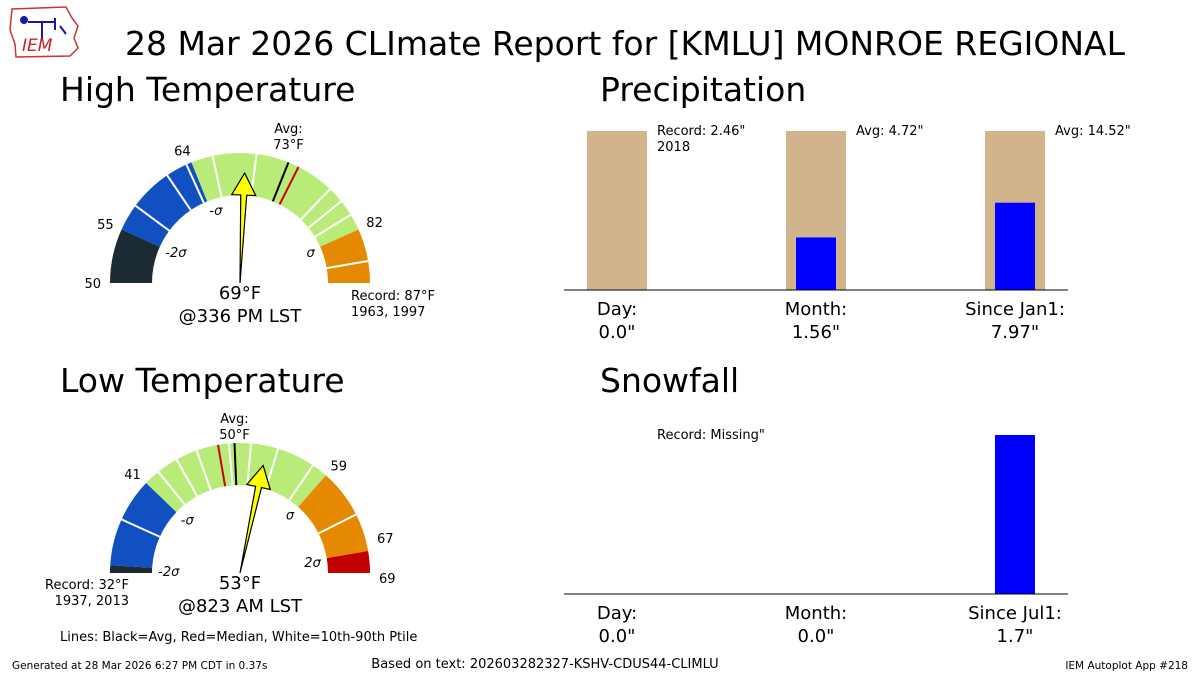 The width and height of the screenshot is (1200, 675). I want to click on observed-time-label: @823 AM LST, so click(240, 606).